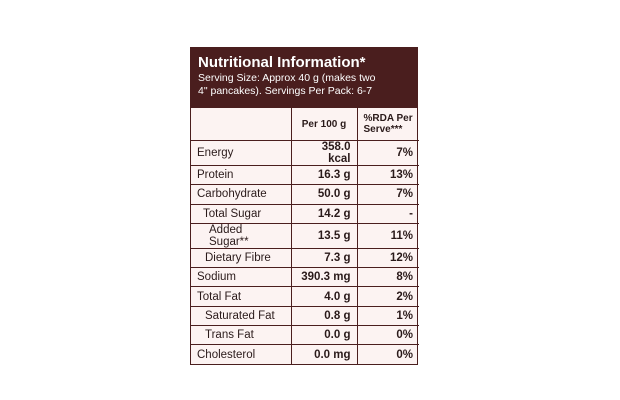  I want to click on table-row: Total Fat 4.0 g 2%, so click(305, 296).